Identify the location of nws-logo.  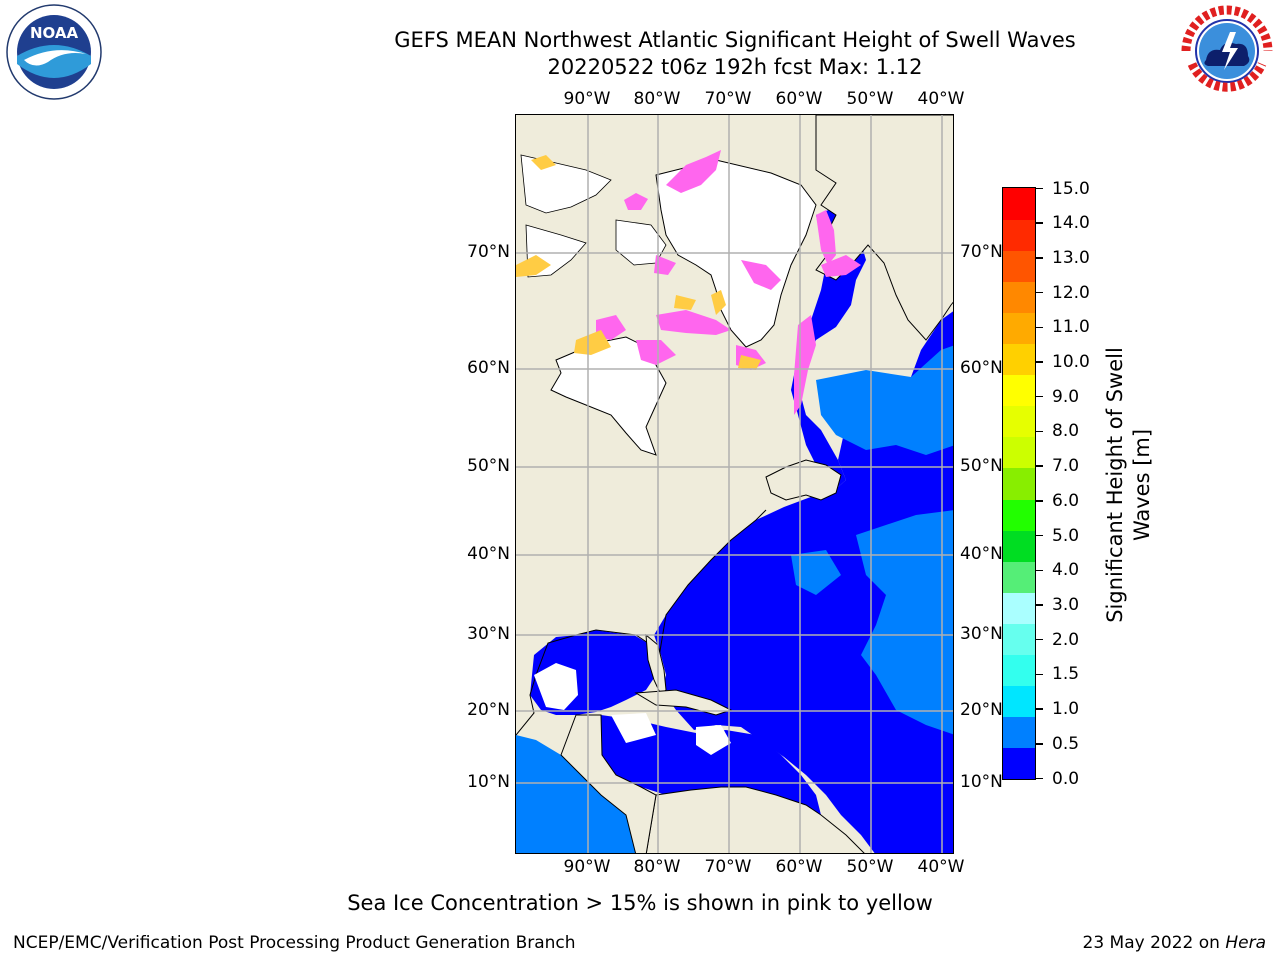
(1227, 51).